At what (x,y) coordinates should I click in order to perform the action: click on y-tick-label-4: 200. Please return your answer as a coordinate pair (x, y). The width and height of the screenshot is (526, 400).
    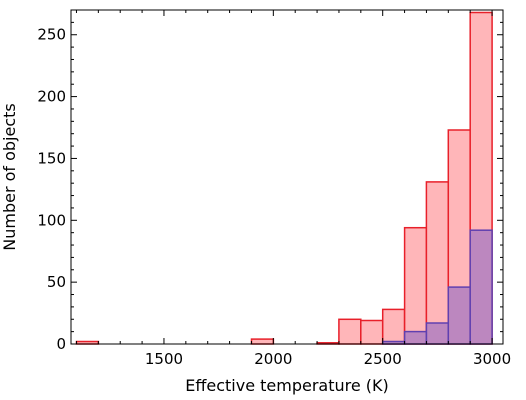
    Looking at the image, I should click on (51, 97).